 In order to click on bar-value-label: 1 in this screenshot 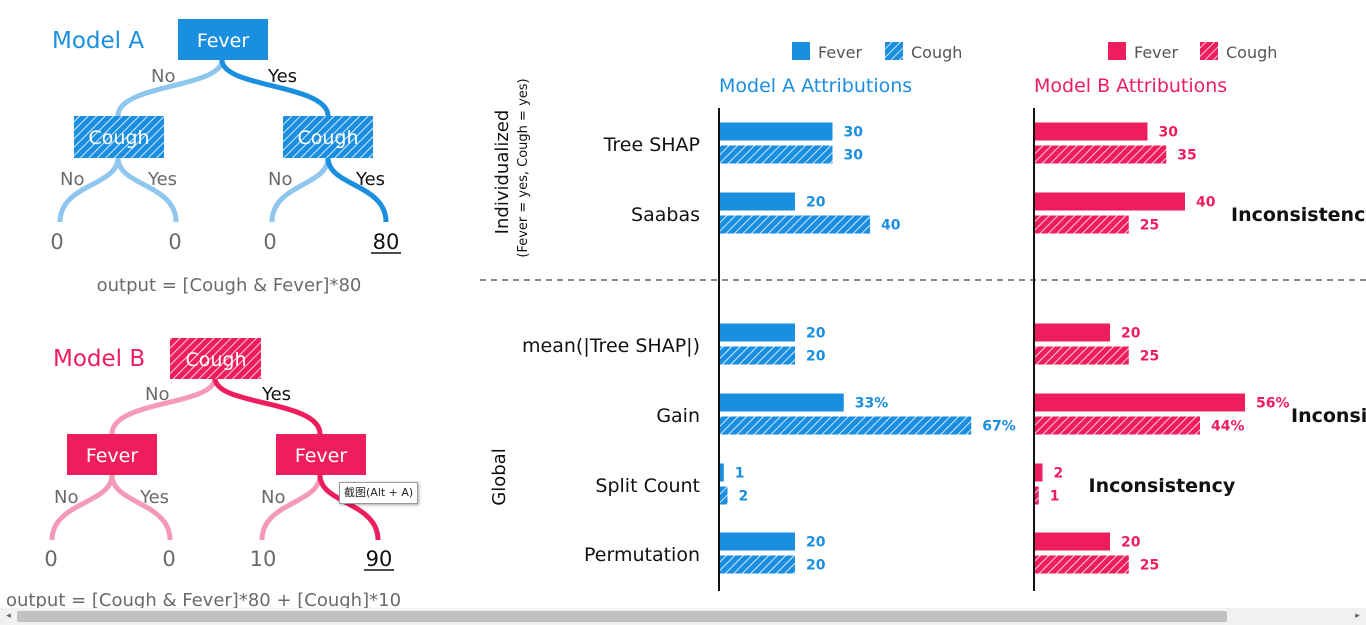, I will do `click(1055, 497)`.